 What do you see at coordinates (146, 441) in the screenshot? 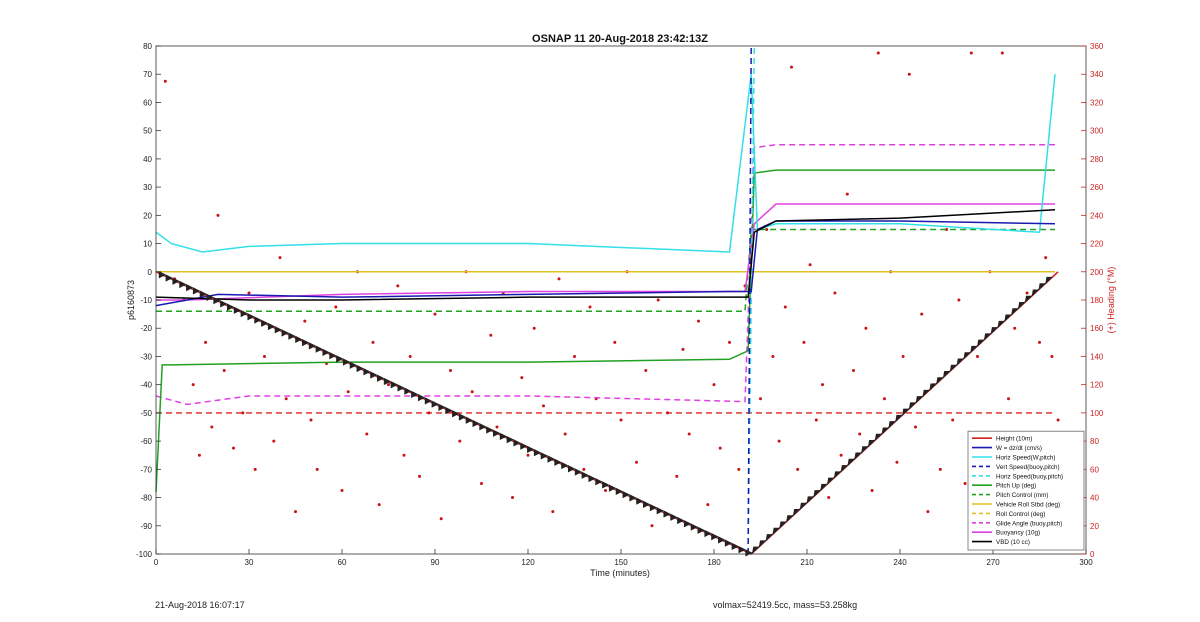
I see `y-tick-label: -60` at bounding box center [146, 441].